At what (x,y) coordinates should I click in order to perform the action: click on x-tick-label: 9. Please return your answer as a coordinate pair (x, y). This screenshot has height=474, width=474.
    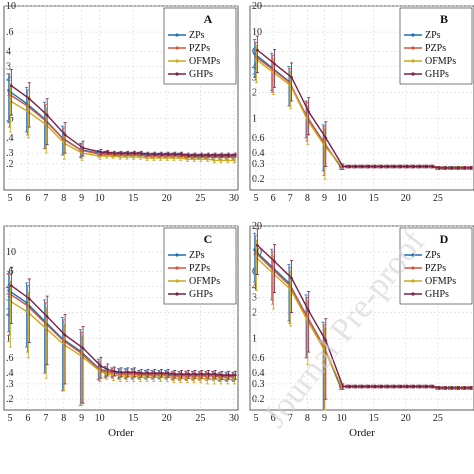
    Looking at the image, I should click on (324, 418).